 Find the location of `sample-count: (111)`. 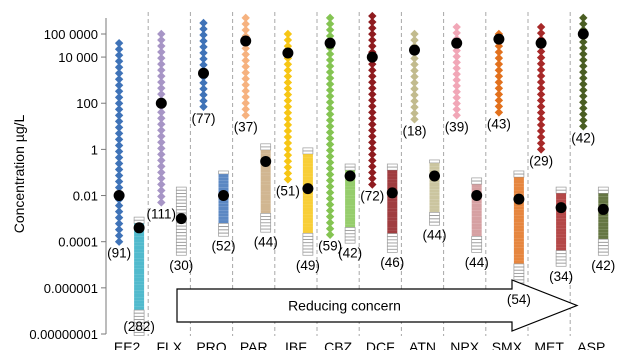

sample-count: (111) is located at coordinates (162, 213).